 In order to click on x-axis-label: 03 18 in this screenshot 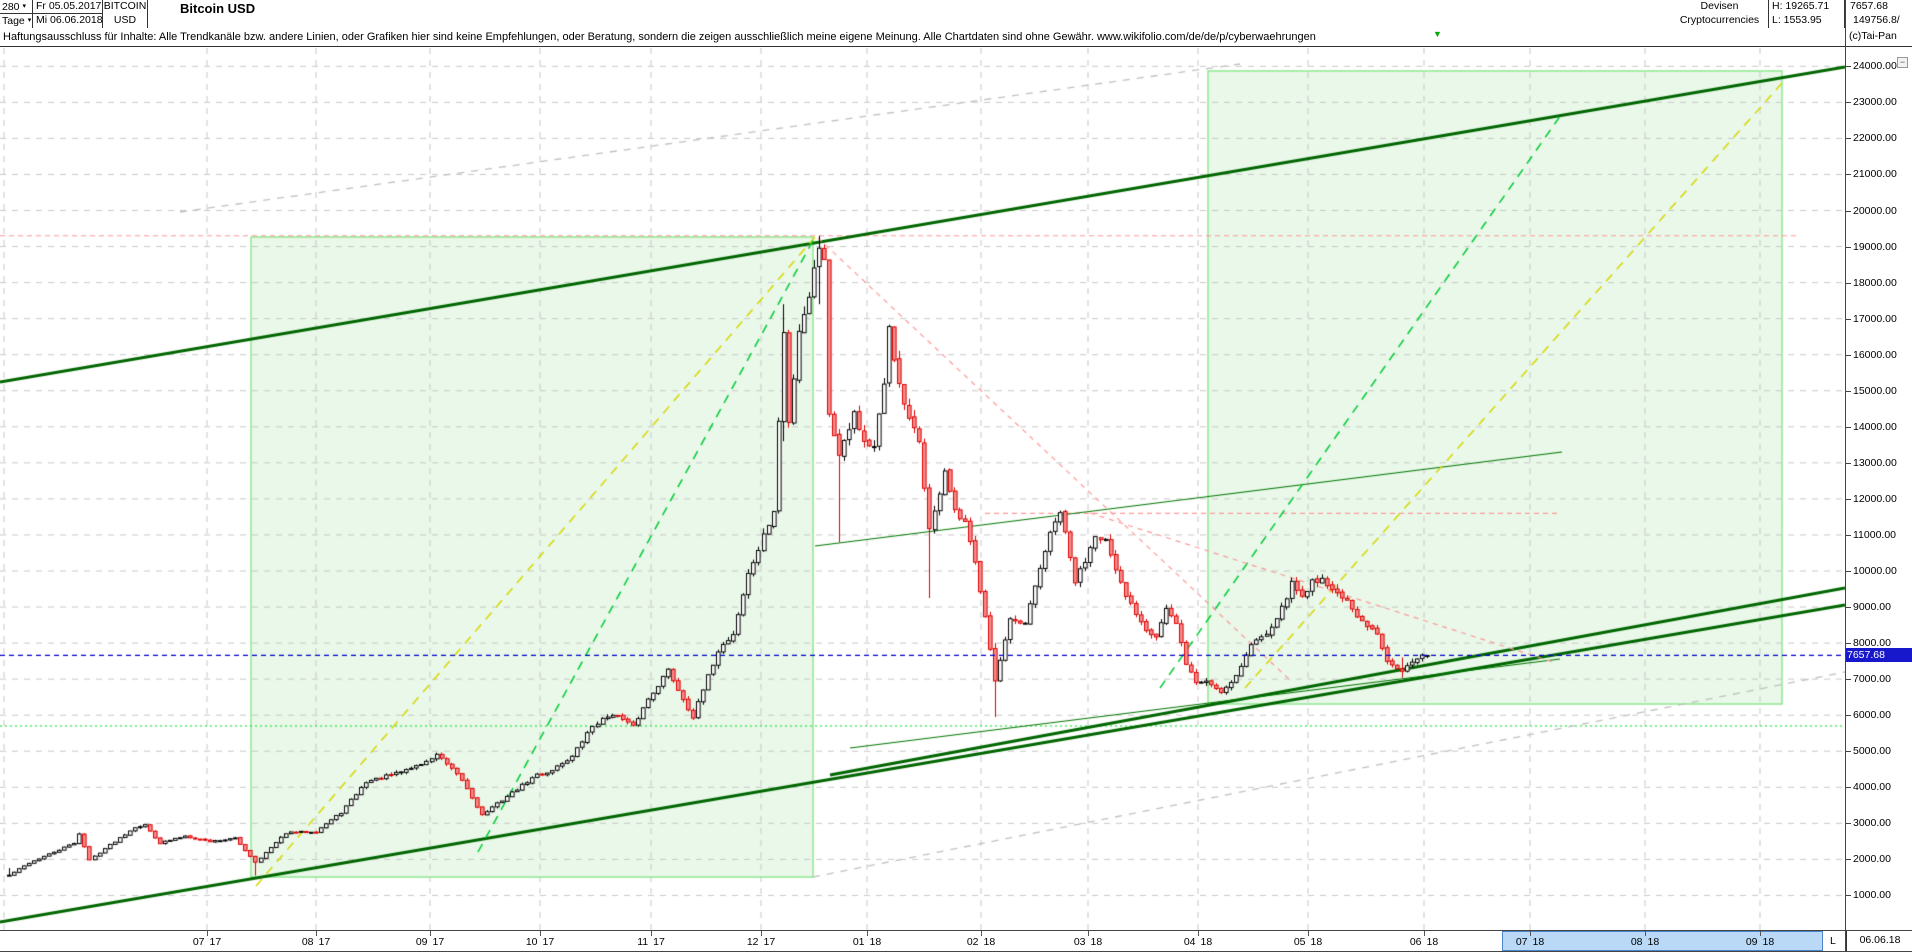, I will do `click(1088, 942)`.